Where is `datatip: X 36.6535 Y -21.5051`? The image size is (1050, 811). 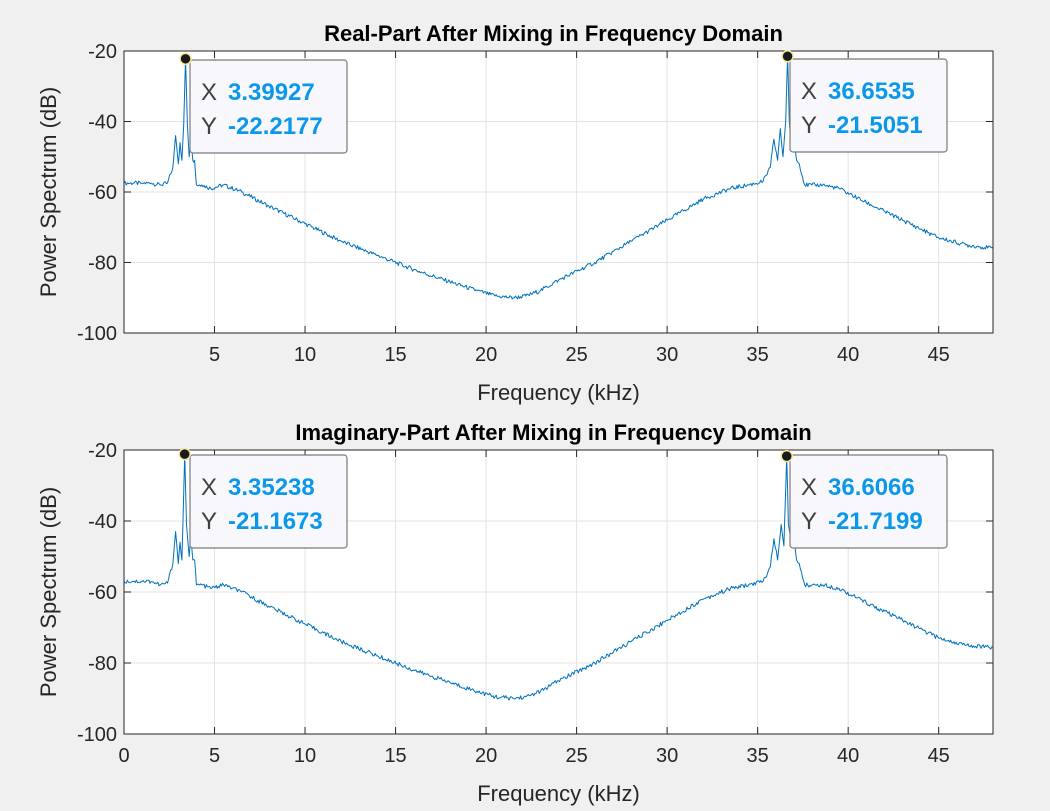 datatip: X 36.6535 Y -21.5051 is located at coordinates (864, 101).